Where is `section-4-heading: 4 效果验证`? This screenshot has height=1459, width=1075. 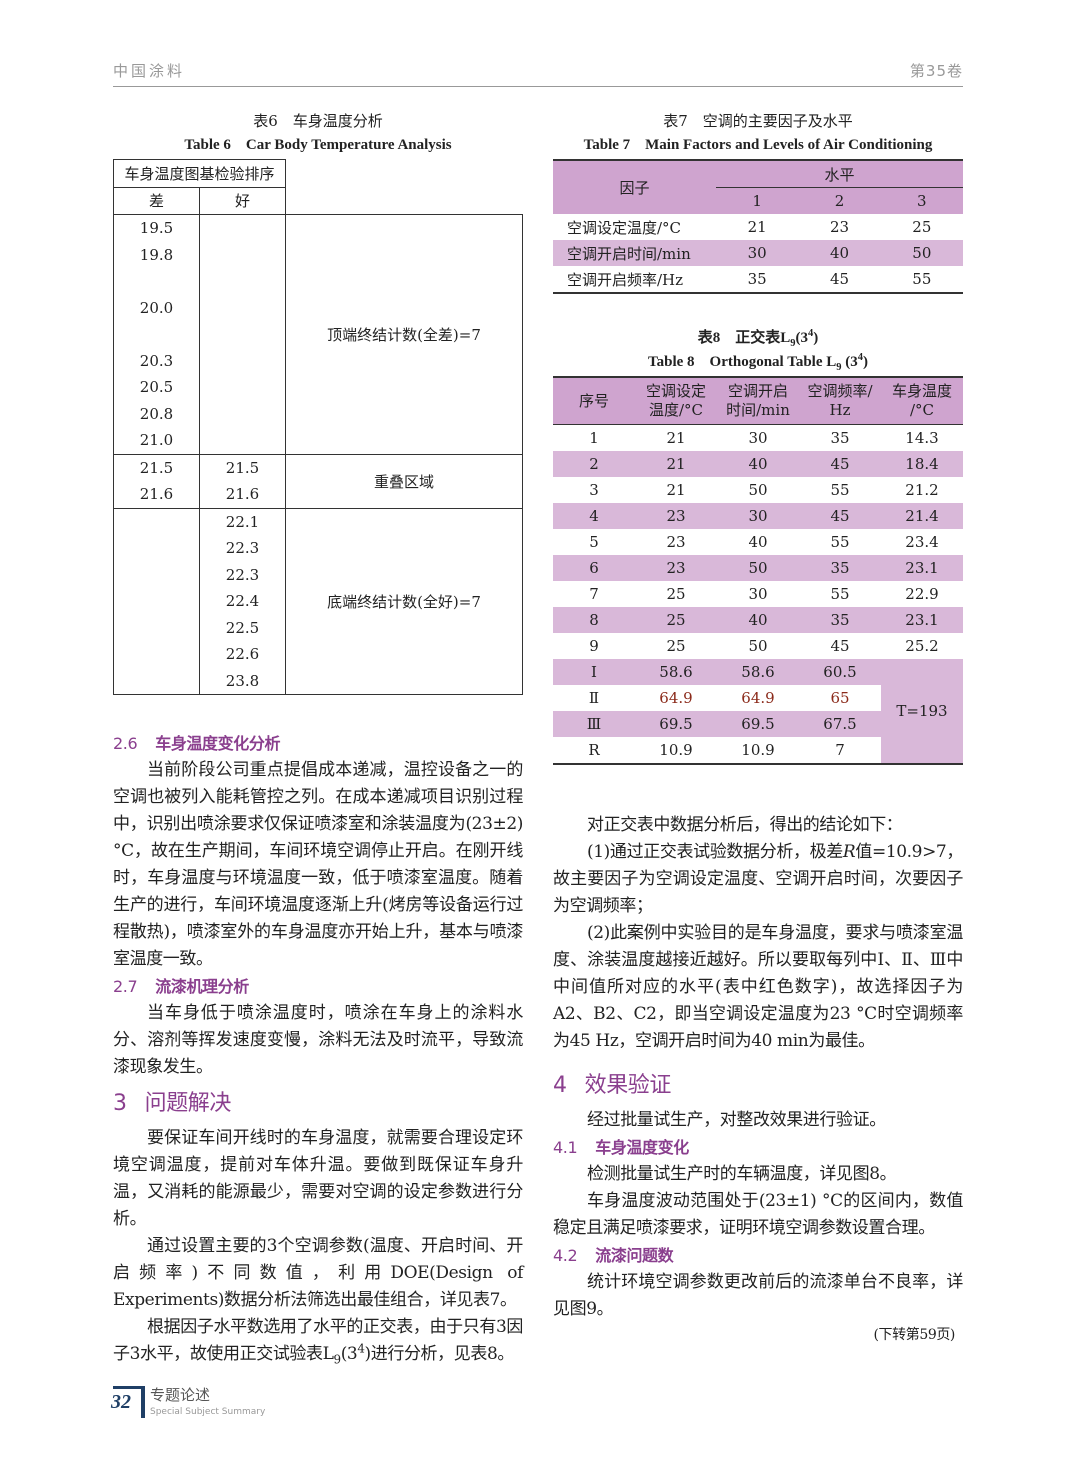 section-4-heading: 4 效果验证 is located at coordinates (758, 1086).